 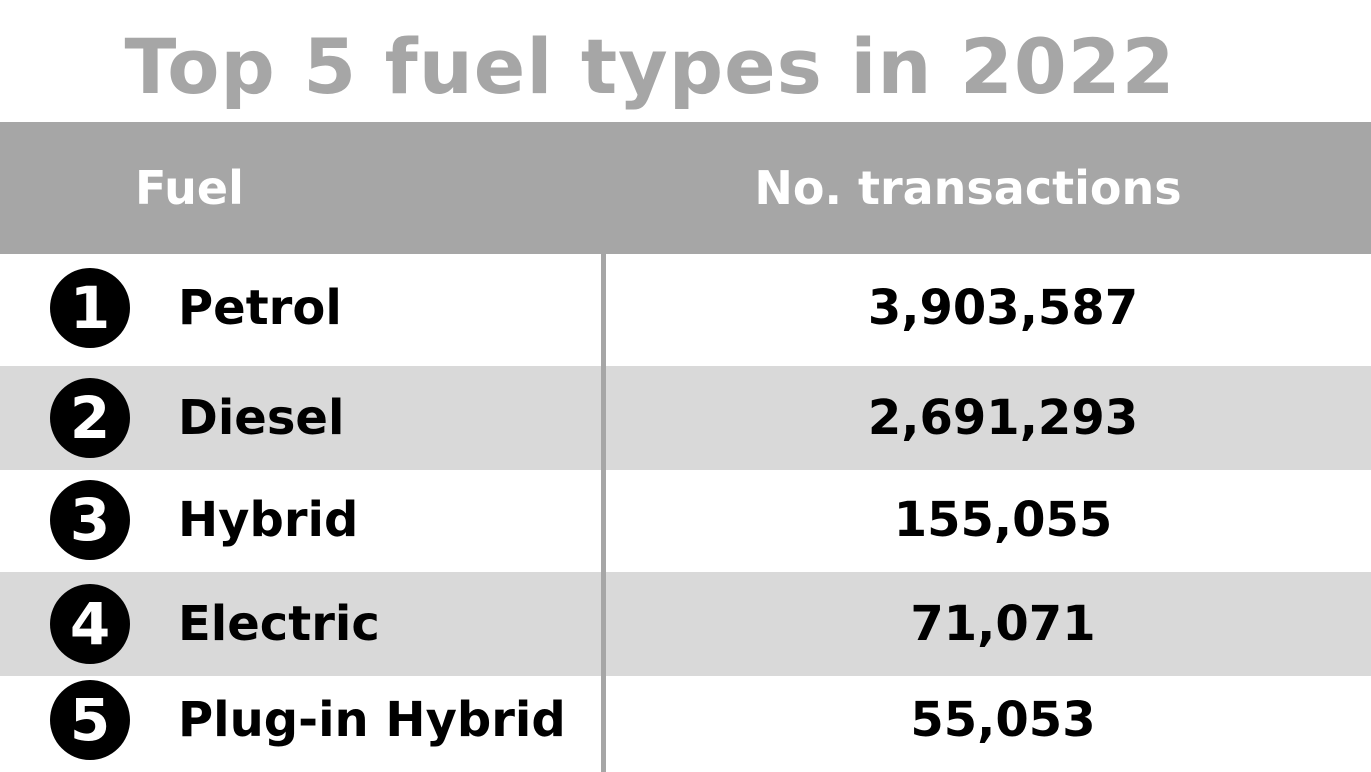 What do you see at coordinates (685, 624) in the screenshot?
I see `table-row: 4 Electric 71,071` at bounding box center [685, 624].